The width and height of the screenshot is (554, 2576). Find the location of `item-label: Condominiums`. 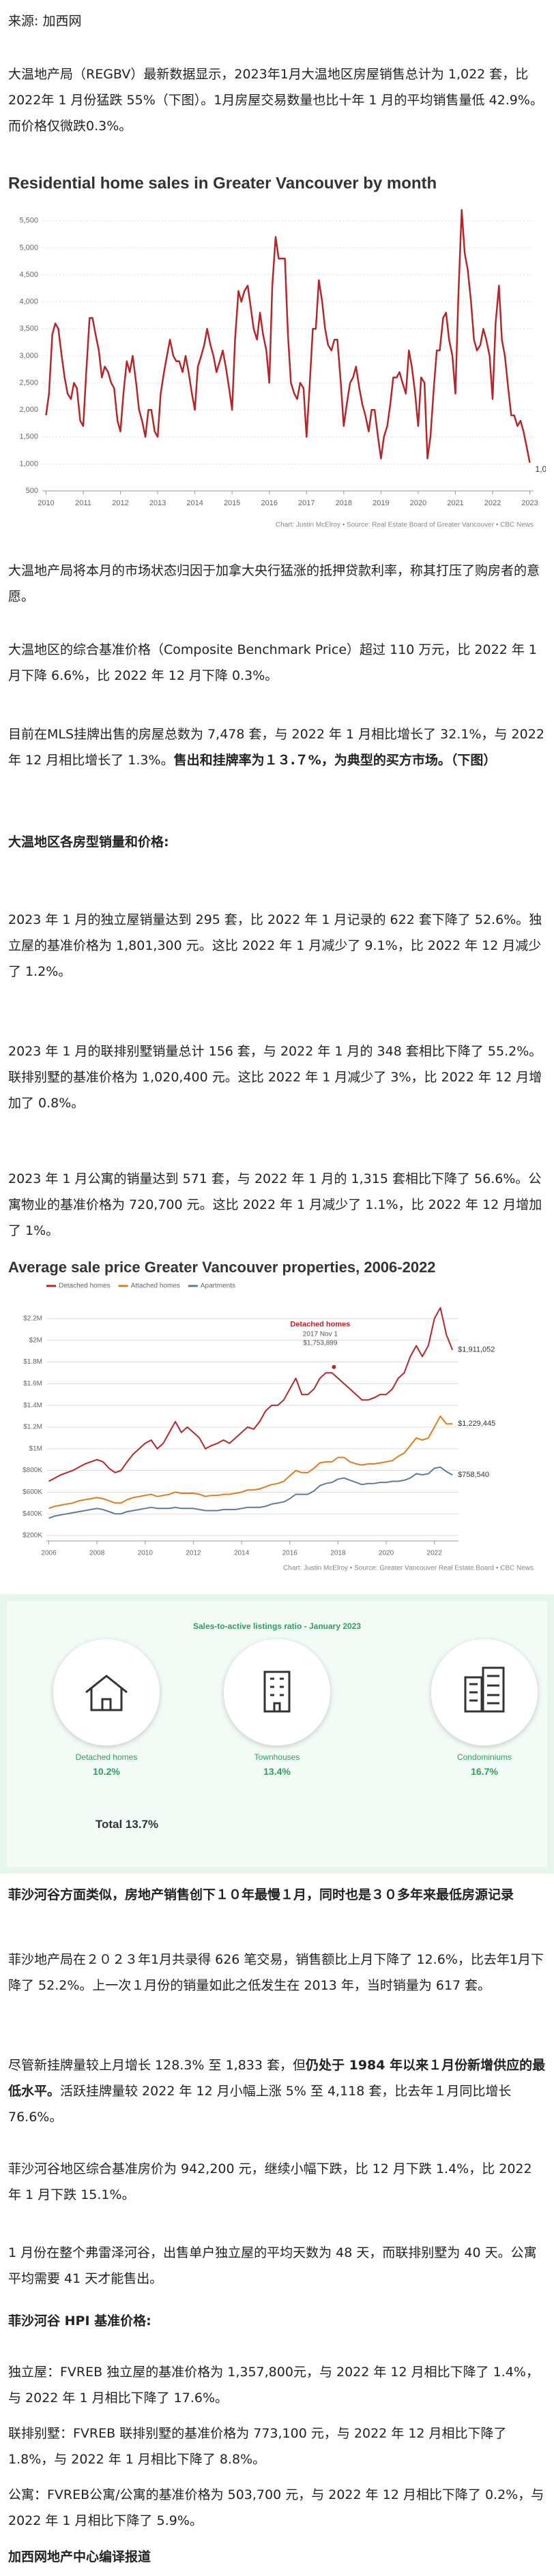

item-label: Condominiums is located at coordinates (484, 1757).